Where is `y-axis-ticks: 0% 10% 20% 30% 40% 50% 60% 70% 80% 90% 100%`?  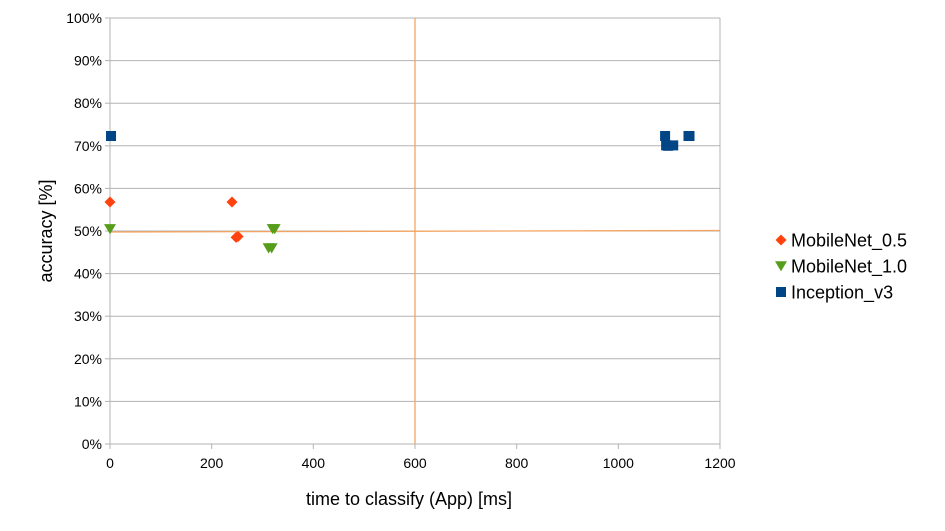 y-axis-ticks: 0% 10% 20% 30% 40% 50% 60% 70% 80% 90% 100% is located at coordinates (88, 231).